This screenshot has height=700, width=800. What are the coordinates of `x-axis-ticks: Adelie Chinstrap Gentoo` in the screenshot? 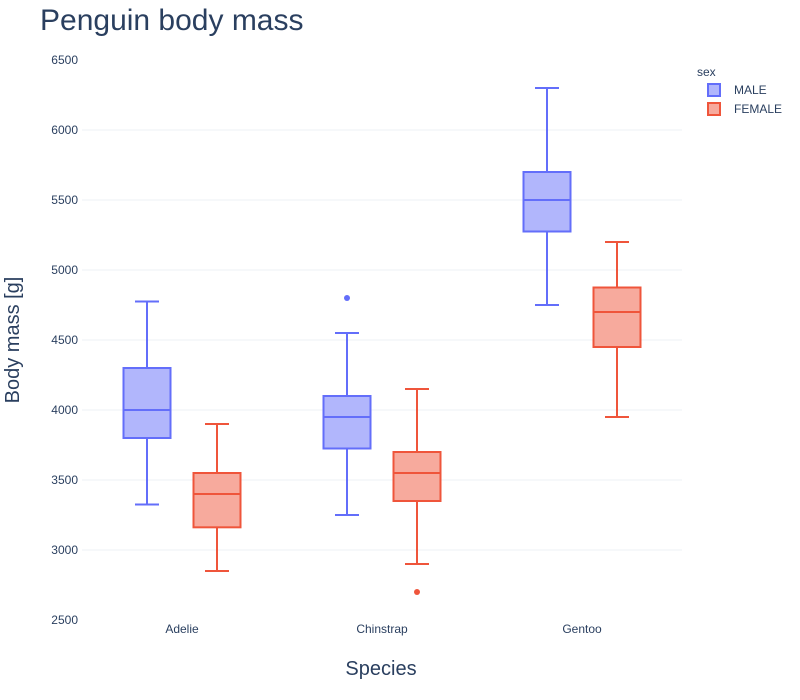 It's located at (383, 629).